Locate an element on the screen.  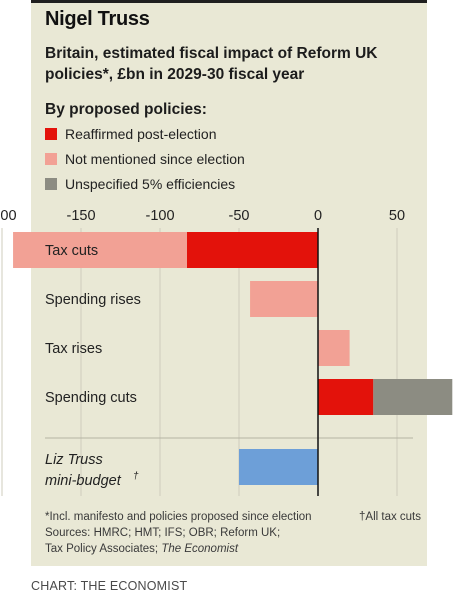
top-rule is located at coordinates (229, 1).